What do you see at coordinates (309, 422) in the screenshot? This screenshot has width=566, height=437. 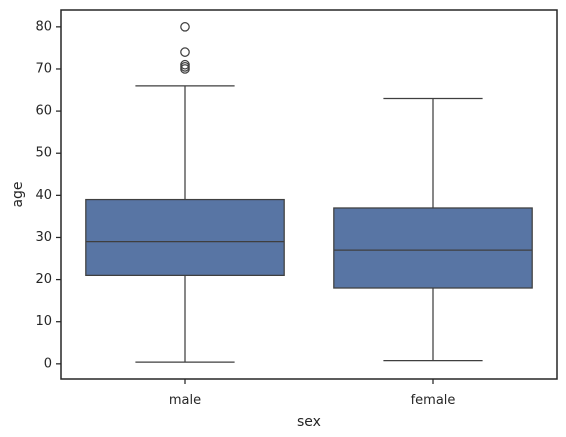 I see `x-axis-label: sex` at bounding box center [309, 422].